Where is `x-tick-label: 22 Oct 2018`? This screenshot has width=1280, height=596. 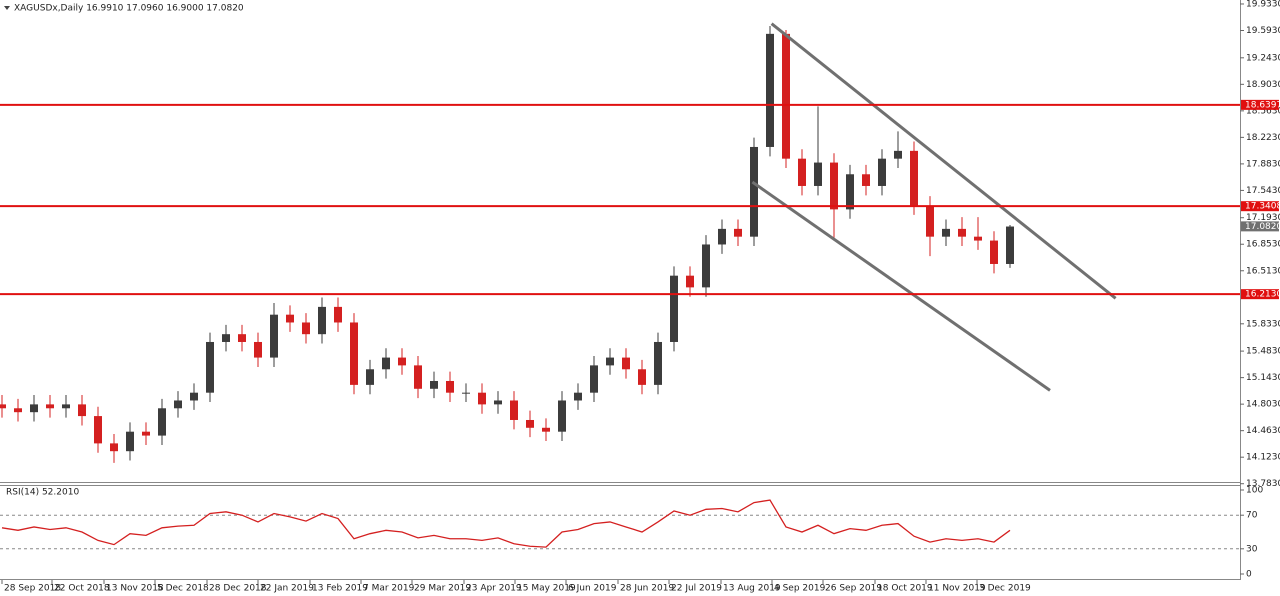
x-tick-label: 22 Oct 2018 is located at coordinates (82, 589).